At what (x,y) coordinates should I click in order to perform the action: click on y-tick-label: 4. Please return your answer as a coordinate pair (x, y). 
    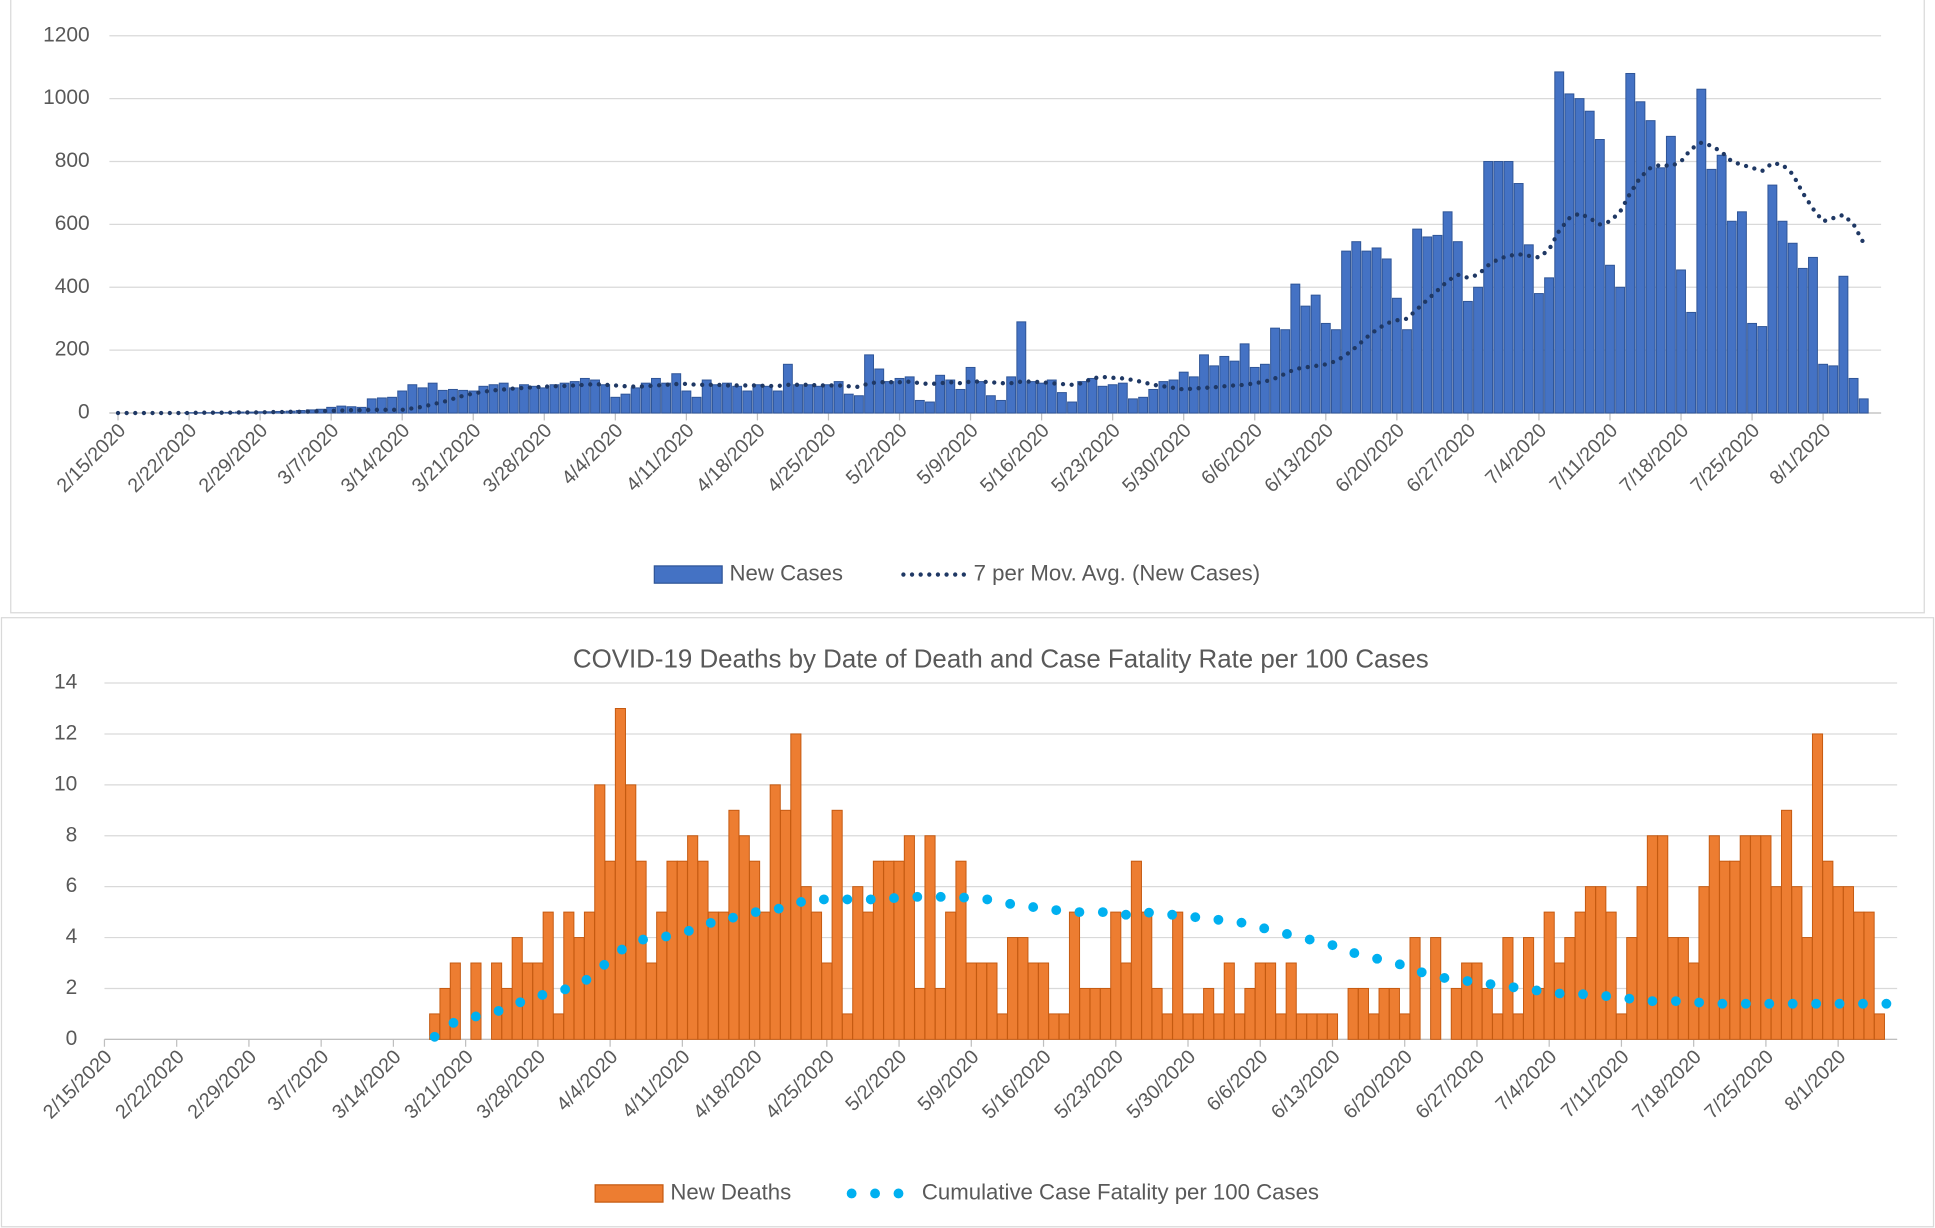
    Looking at the image, I should click on (72, 936).